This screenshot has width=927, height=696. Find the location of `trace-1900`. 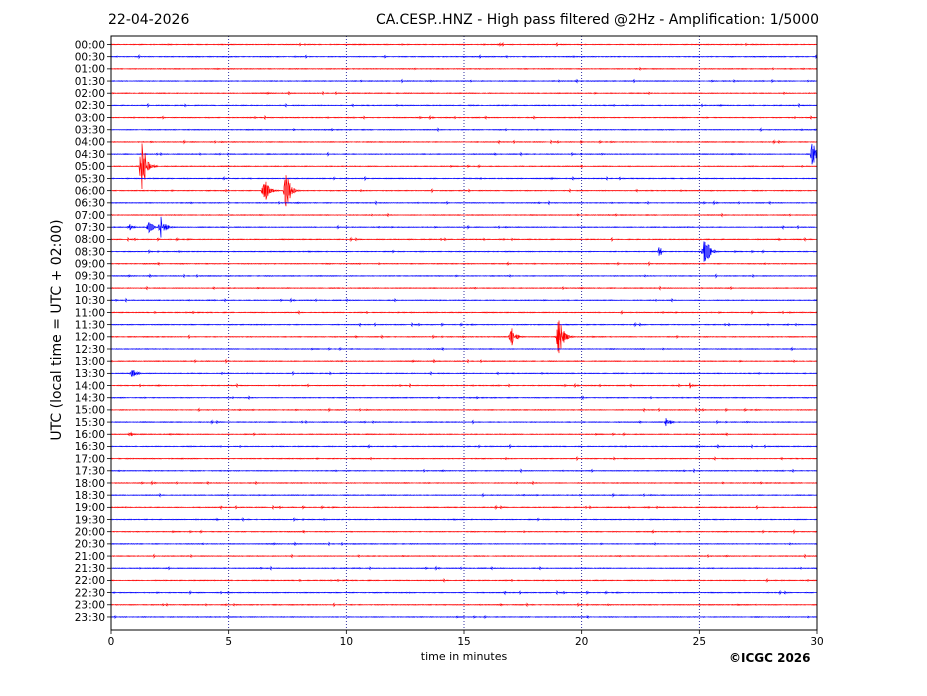

trace-1900 is located at coordinates (464, 507).